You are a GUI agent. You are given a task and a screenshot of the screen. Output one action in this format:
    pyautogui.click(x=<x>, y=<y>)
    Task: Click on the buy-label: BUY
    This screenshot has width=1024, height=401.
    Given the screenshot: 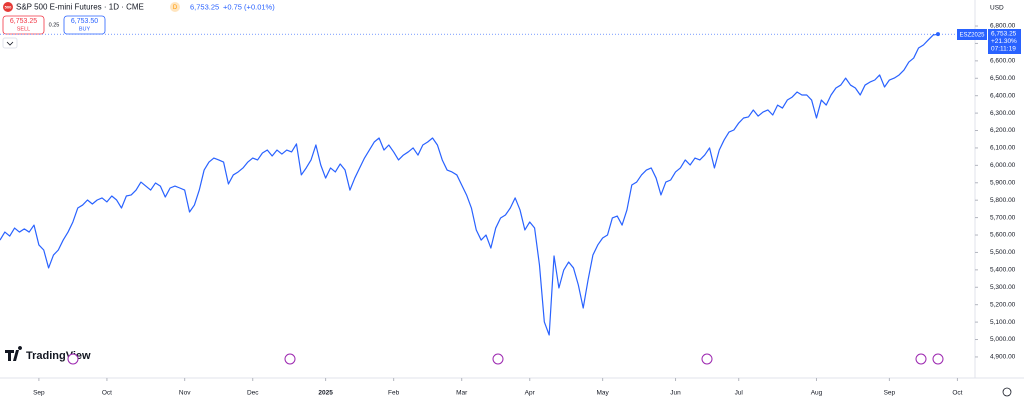 What is the action you would take?
    pyautogui.click(x=85, y=29)
    